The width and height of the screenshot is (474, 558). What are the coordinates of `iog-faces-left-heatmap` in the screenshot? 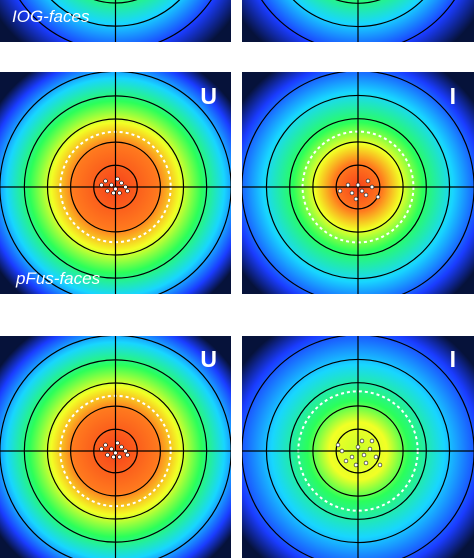 It's located at (115, 21).